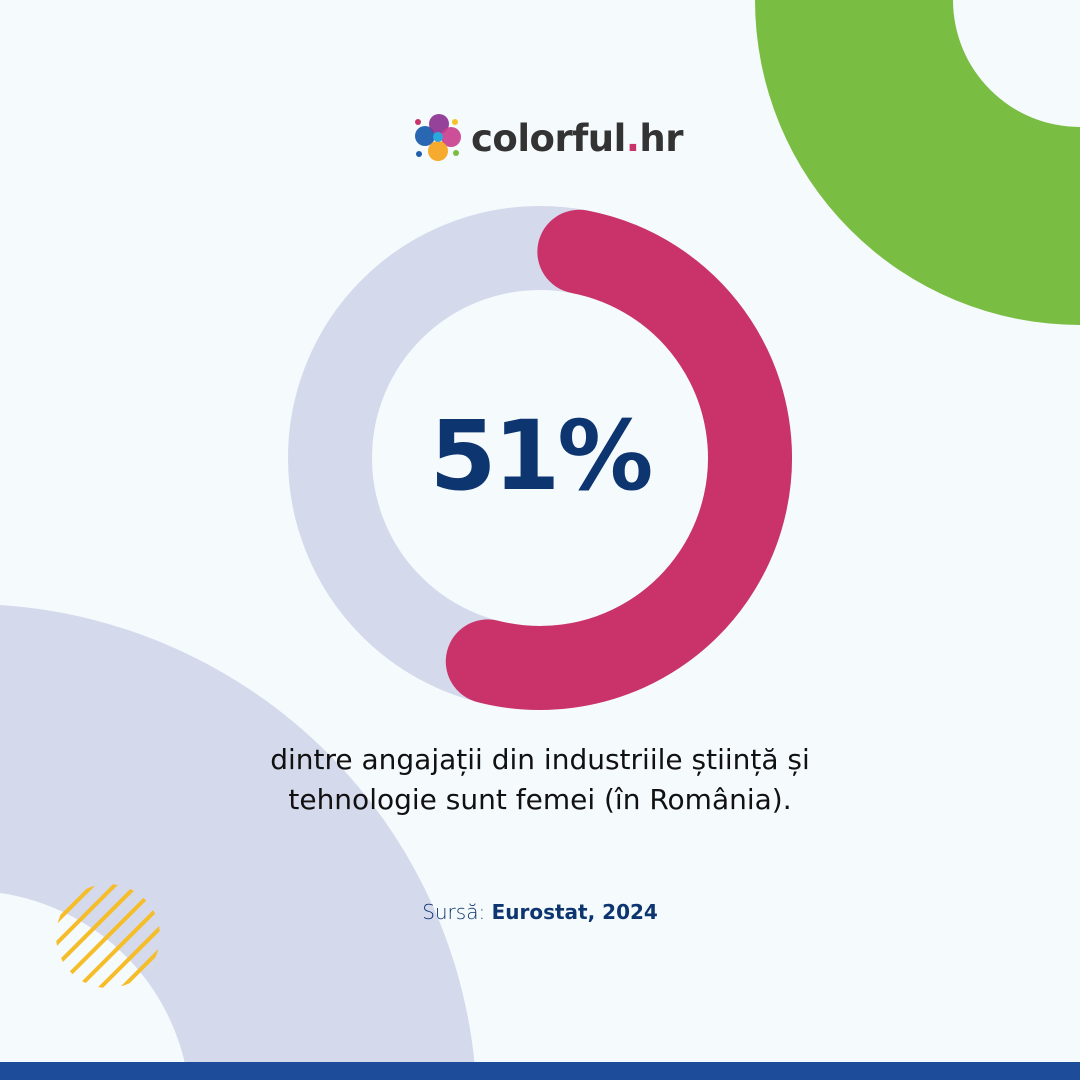 This screenshot has width=1080, height=1080. Describe the element at coordinates (917, 162) in the screenshot. I see `green-arc-decoration` at that location.